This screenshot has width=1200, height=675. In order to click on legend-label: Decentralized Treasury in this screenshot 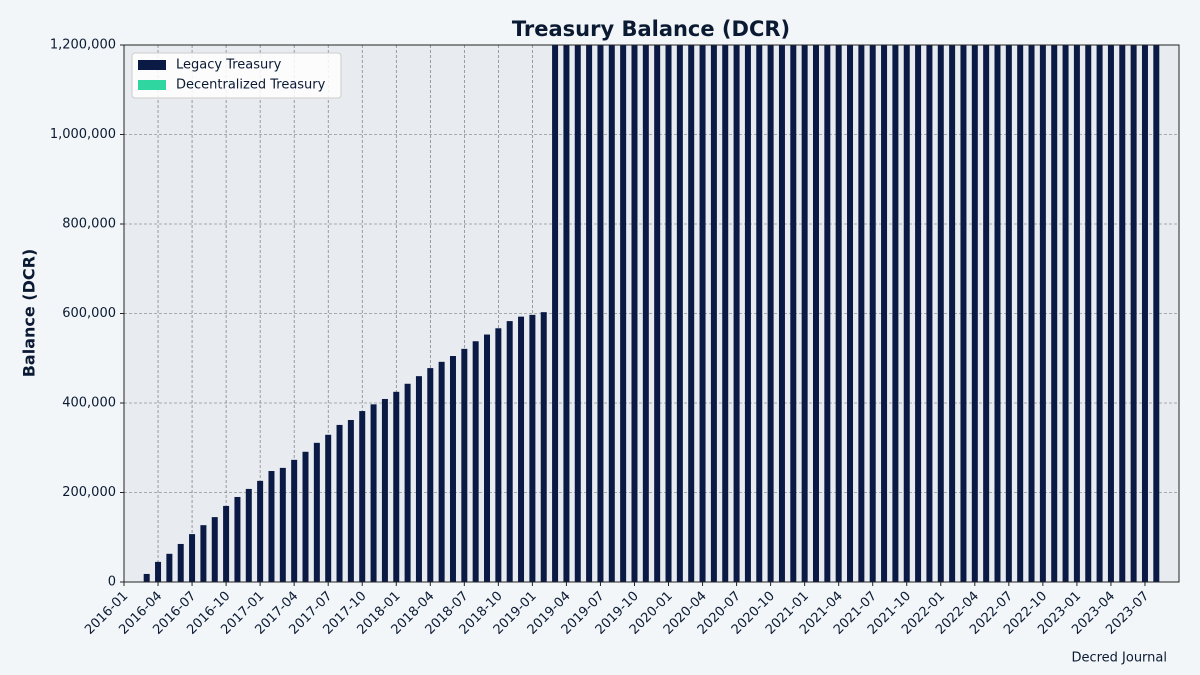, I will do `click(251, 85)`.